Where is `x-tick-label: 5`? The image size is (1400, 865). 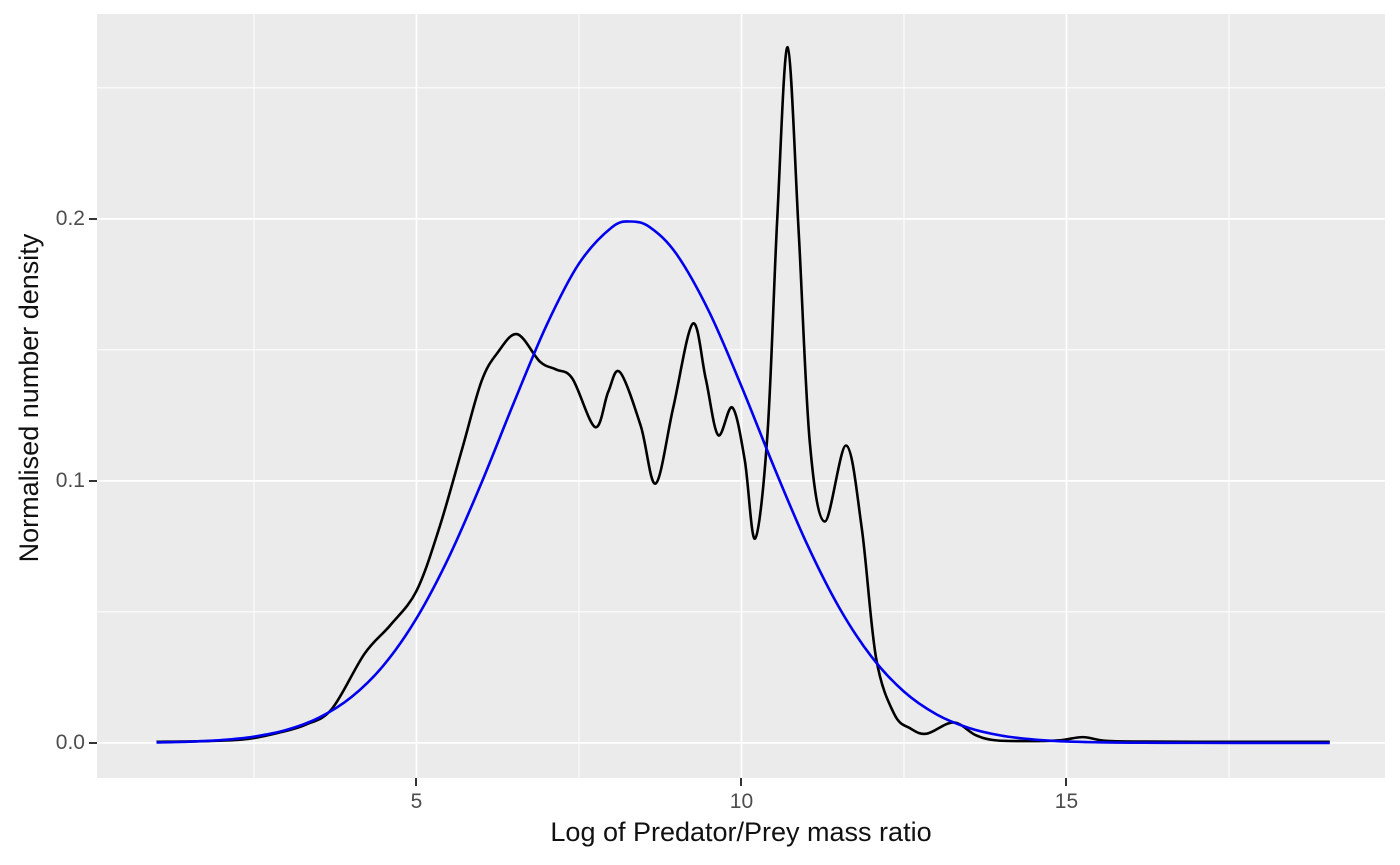 x-tick-label: 5 is located at coordinates (416, 801).